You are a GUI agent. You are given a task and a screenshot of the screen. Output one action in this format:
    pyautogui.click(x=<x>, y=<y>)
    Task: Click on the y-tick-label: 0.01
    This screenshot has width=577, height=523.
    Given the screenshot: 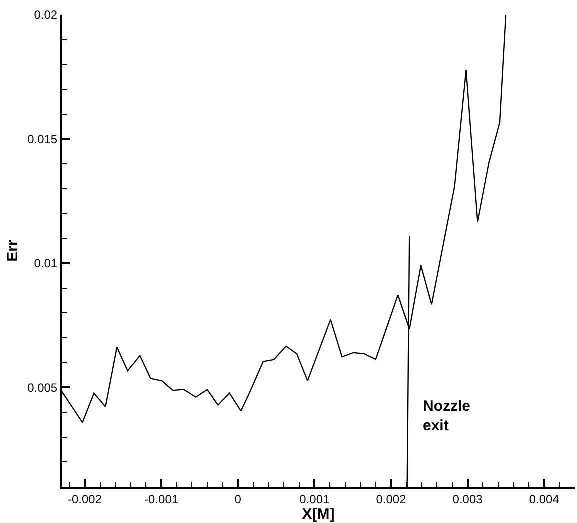 What is the action you would take?
    pyautogui.click(x=46, y=263)
    